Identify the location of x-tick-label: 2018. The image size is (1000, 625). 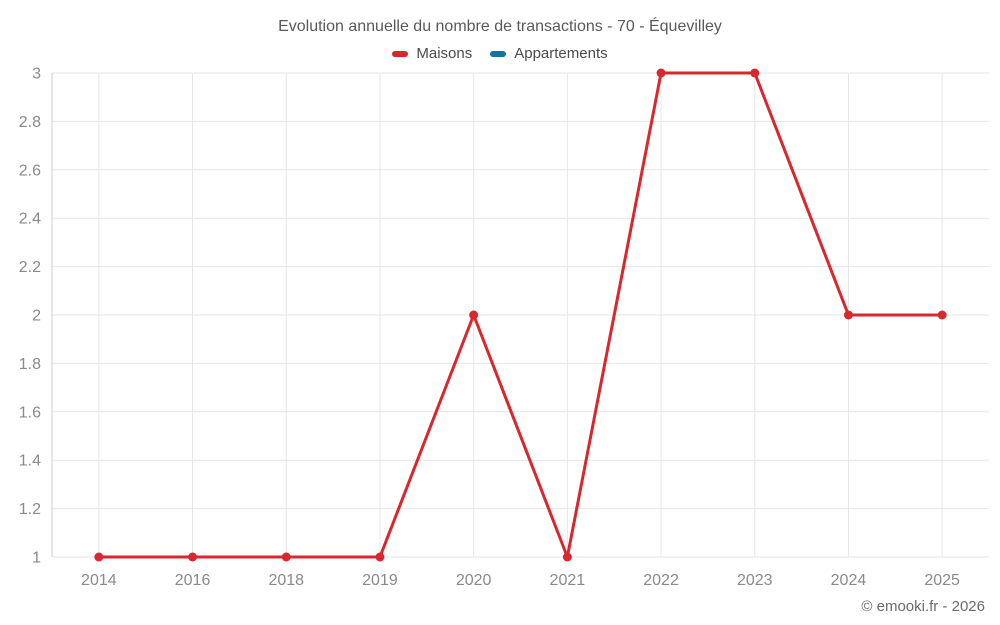
(286, 580).